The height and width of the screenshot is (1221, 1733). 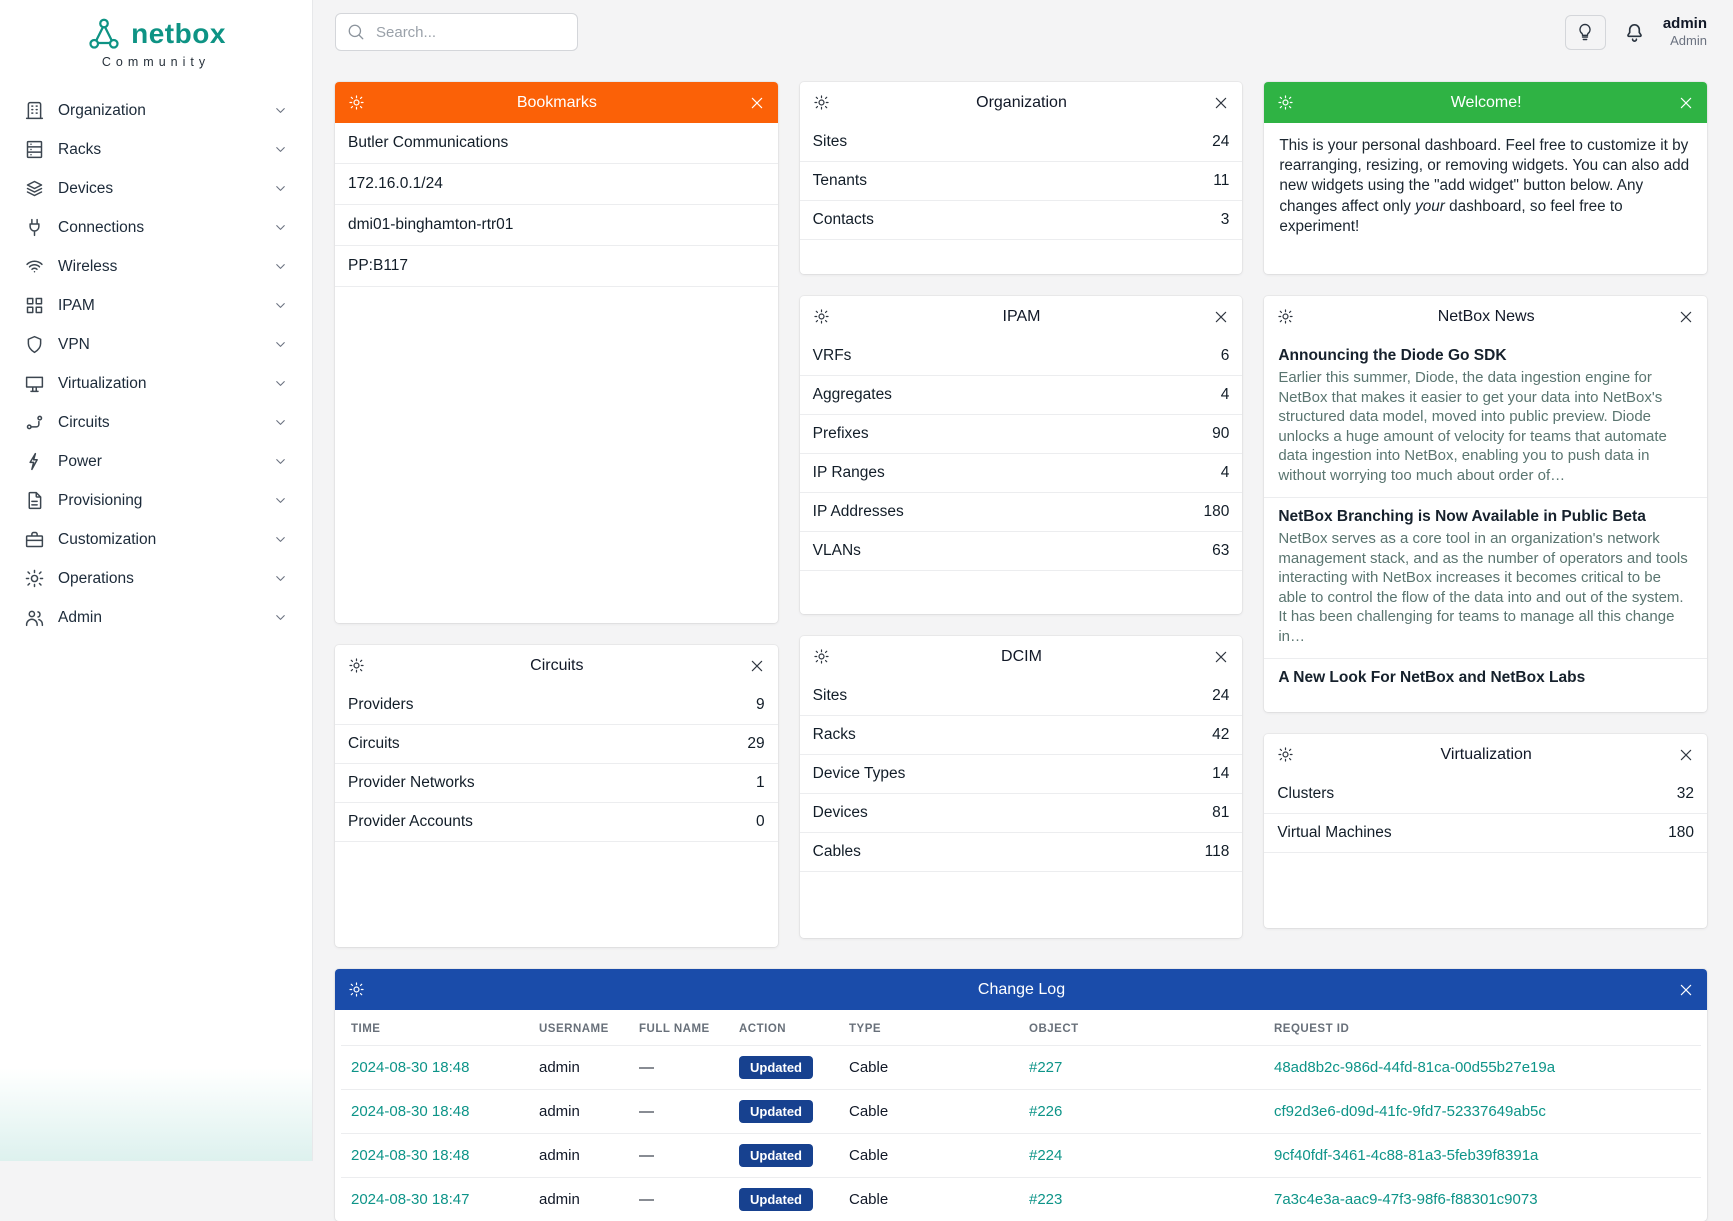 What do you see at coordinates (1021, 181) in the screenshot?
I see `stat-row: Tenants 11` at bounding box center [1021, 181].